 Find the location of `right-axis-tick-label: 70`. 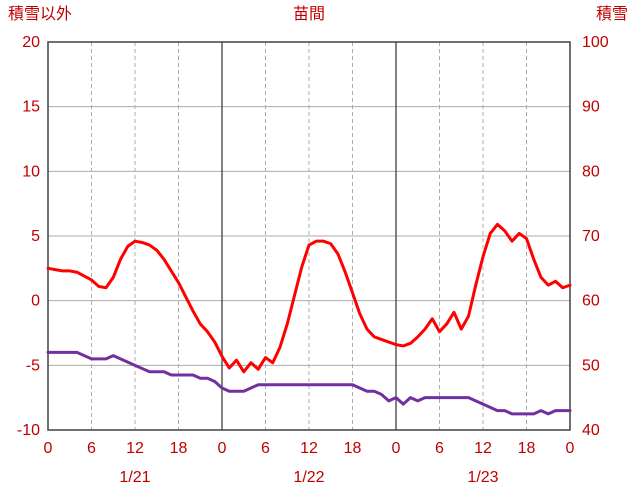

right-axis-tick-label: 70 is located at coordinates (591, 236).